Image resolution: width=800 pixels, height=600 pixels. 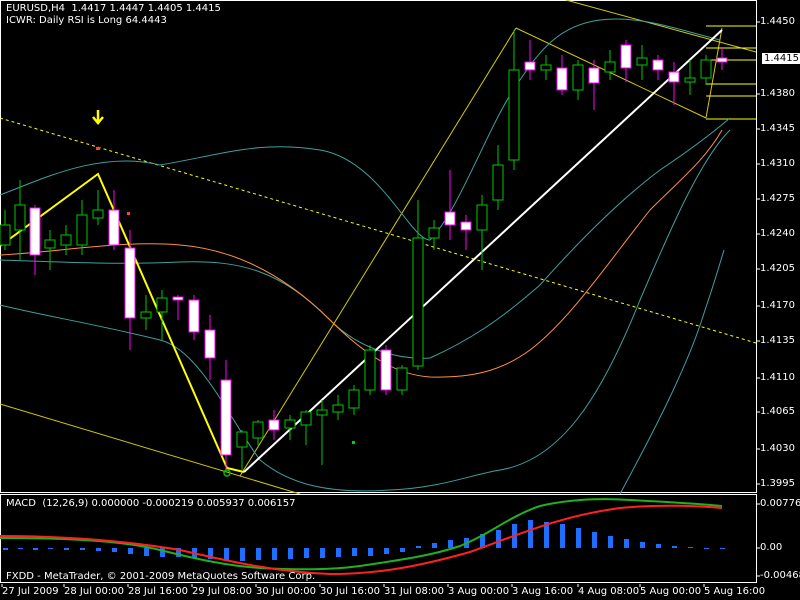 I want to click on price-label: 1.4275, so click(x=777, y=198).